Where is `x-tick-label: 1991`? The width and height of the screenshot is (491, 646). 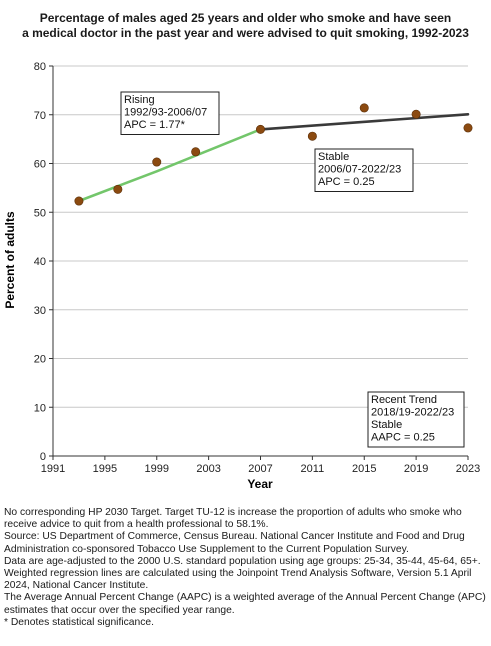
x-tick-label: 1991 is located at coordinates (53, 469).